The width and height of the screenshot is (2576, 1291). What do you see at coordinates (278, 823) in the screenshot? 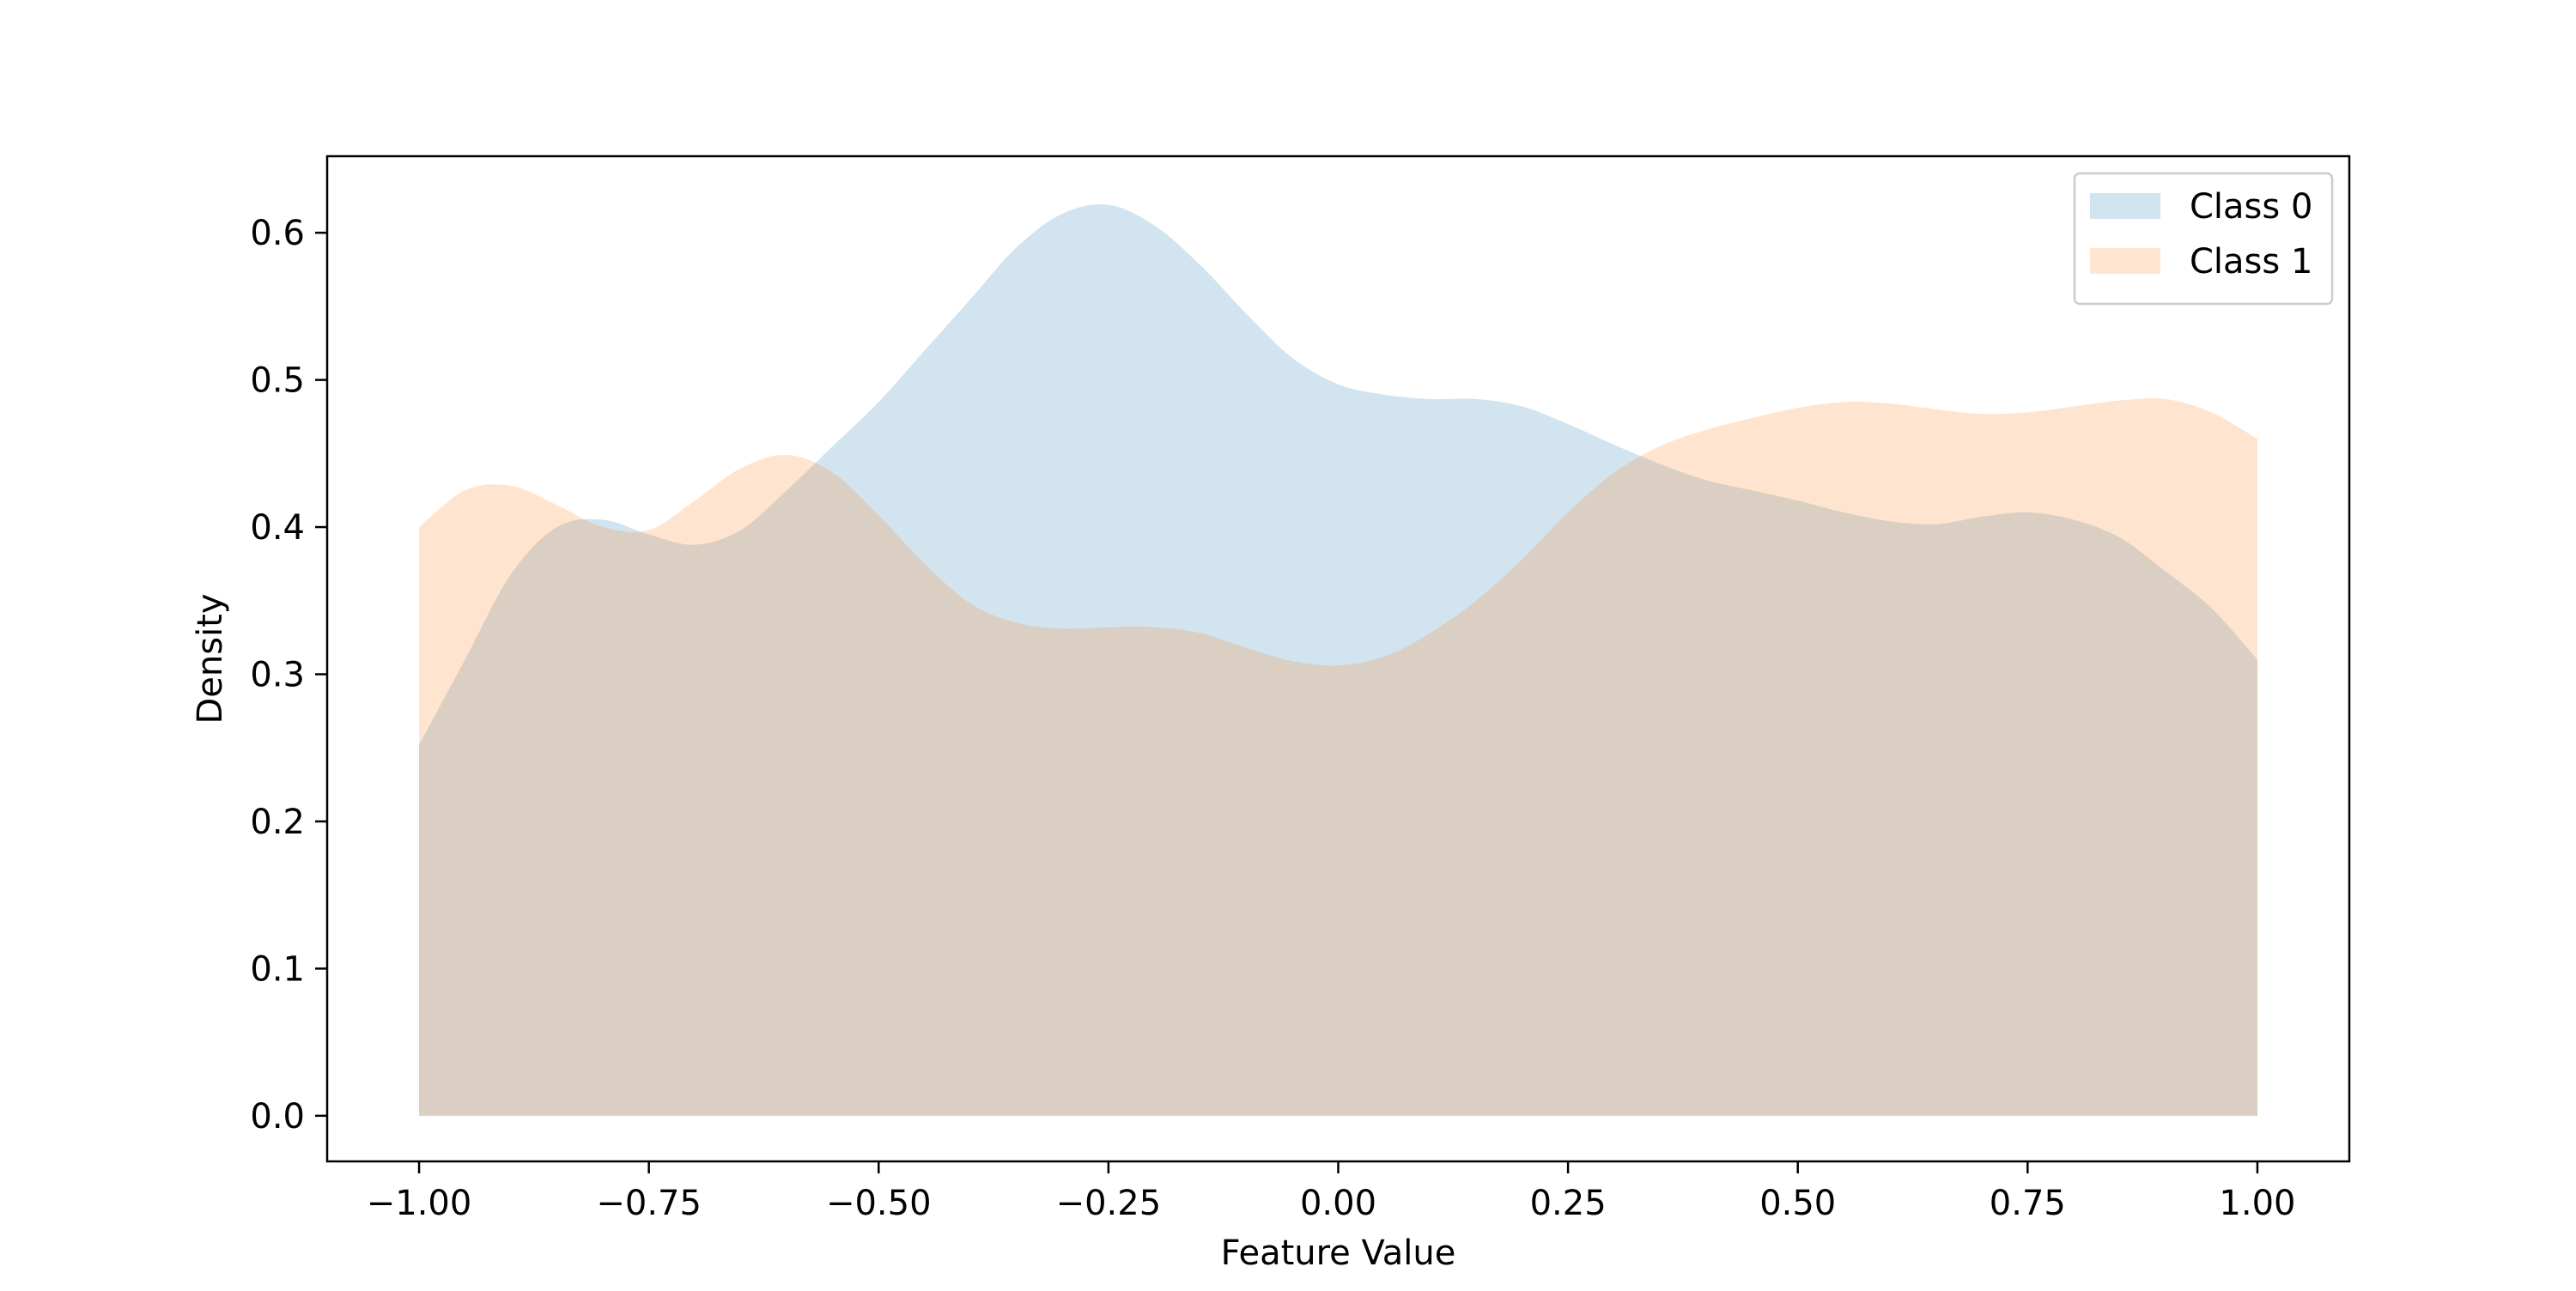
I see `y-tick-label: 0.2` at bounding box center [278, 823].